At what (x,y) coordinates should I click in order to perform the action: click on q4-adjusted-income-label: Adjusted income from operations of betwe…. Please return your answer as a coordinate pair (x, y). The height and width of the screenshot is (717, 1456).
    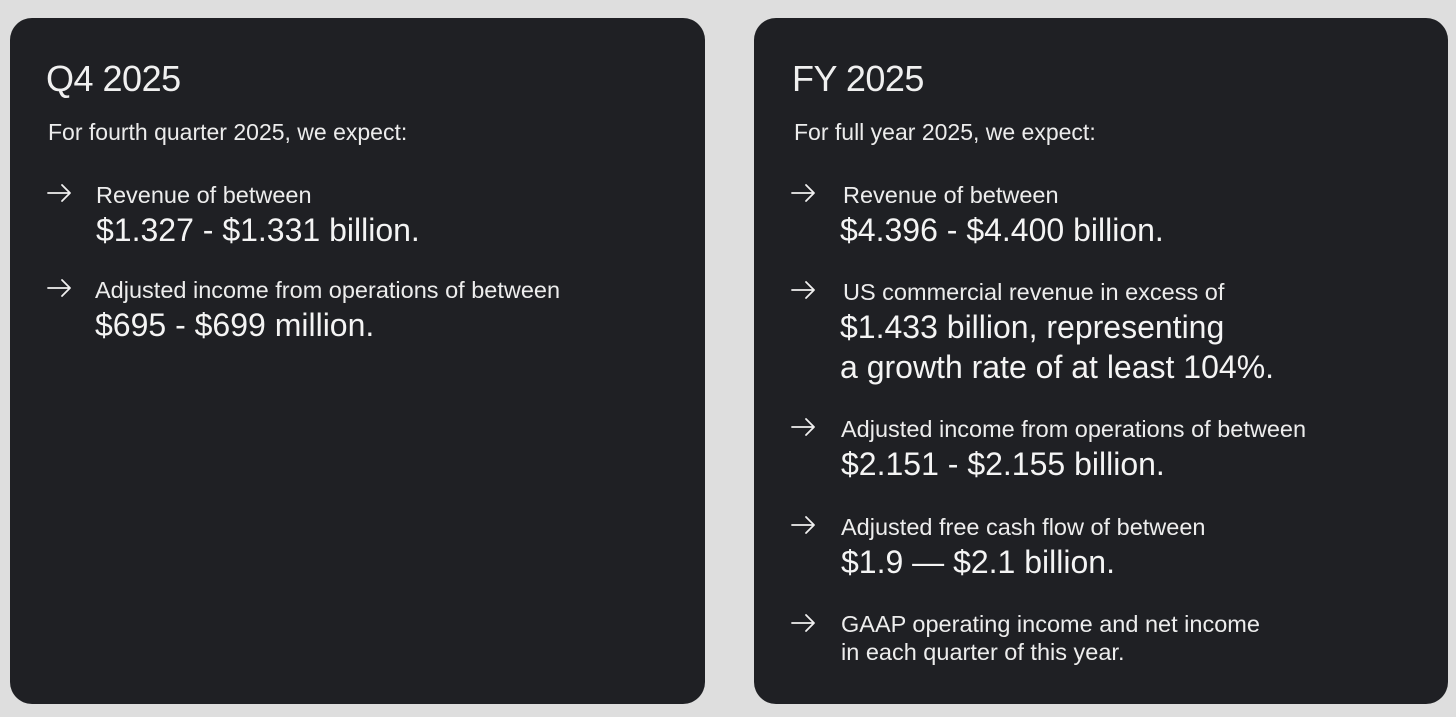
    Looking at the image, I should click on (328, 290).